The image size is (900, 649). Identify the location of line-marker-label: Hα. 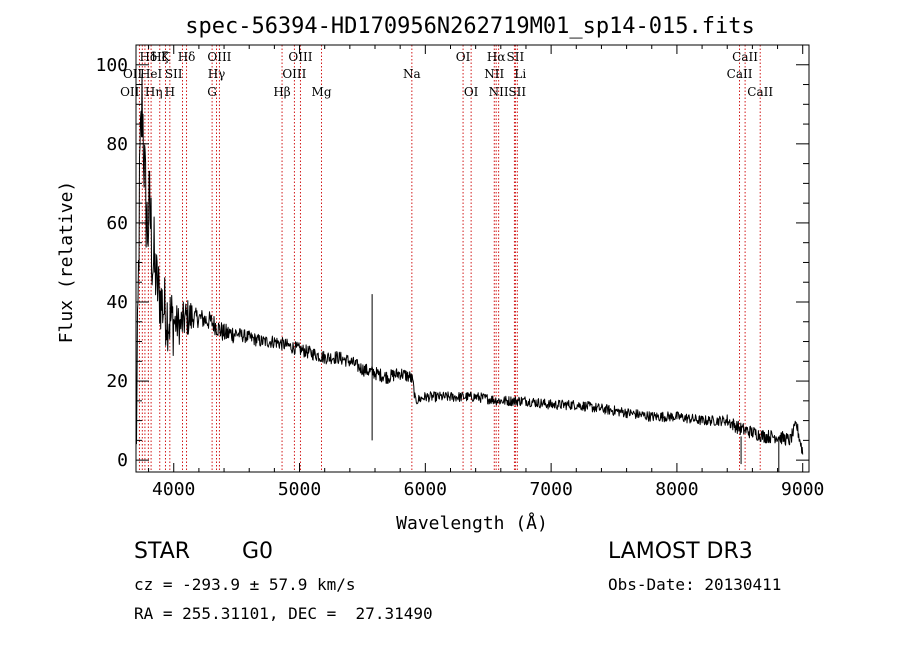
(496, 57).